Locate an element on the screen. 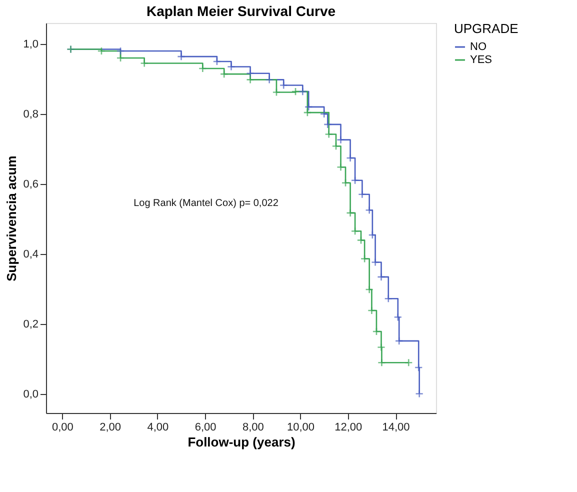 Image resolution: width=577 pixels, height=492 pixels. x-tick-label: 14,00 is located at coordinates (396, 428).